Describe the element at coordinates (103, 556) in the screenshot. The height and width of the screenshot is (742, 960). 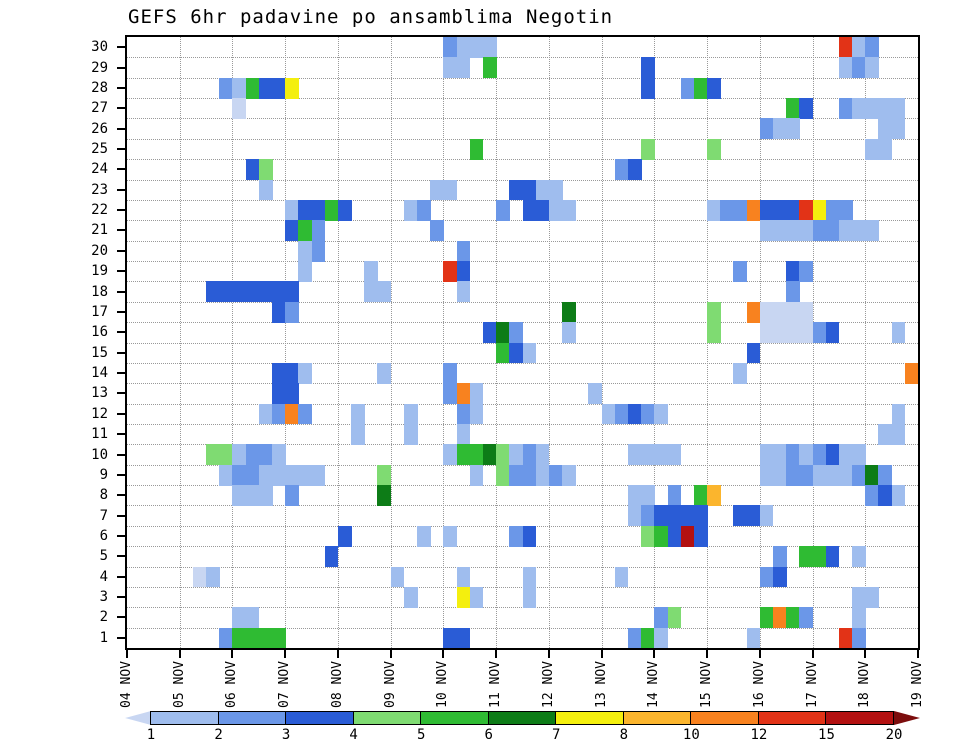
I see `y-tick-label: 5` at that location.